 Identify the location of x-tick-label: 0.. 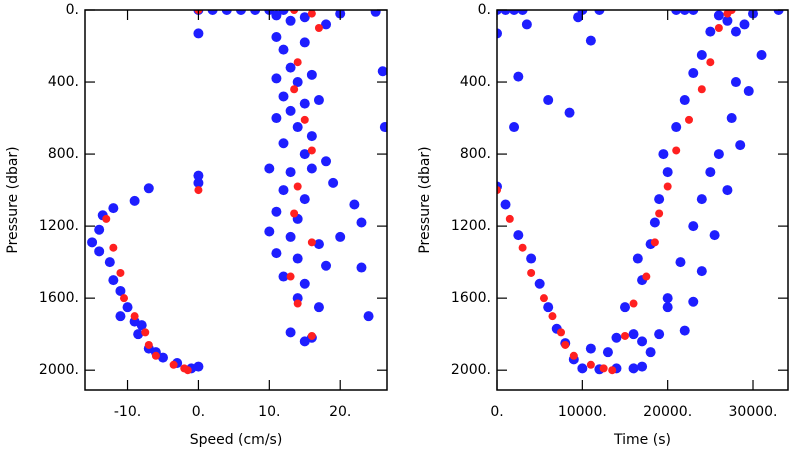
(496, 412).